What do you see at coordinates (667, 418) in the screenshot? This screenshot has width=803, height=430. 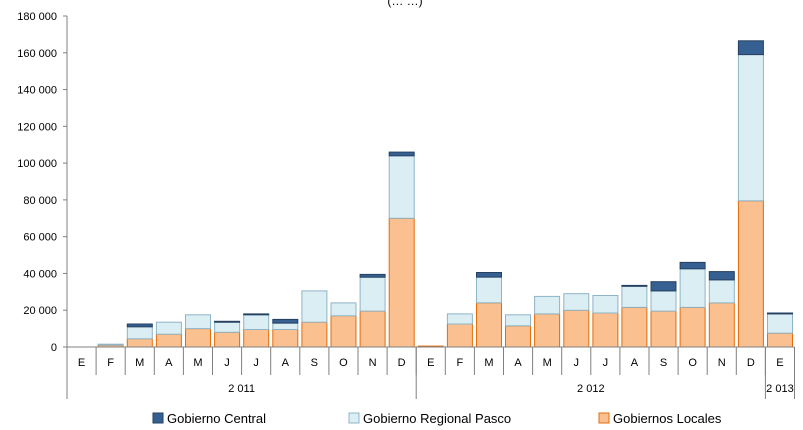 I see `legend-label: Gobiernos Locales` at bounding box center [667, 418].